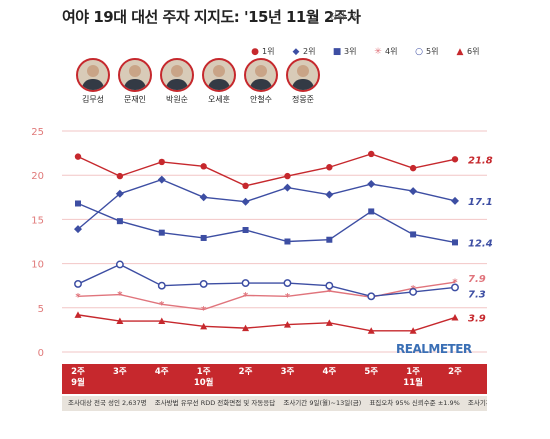 This screenshot has width=550, height=439. I want to click on legend-item-6: ▲ 6위, so click(467, 51).